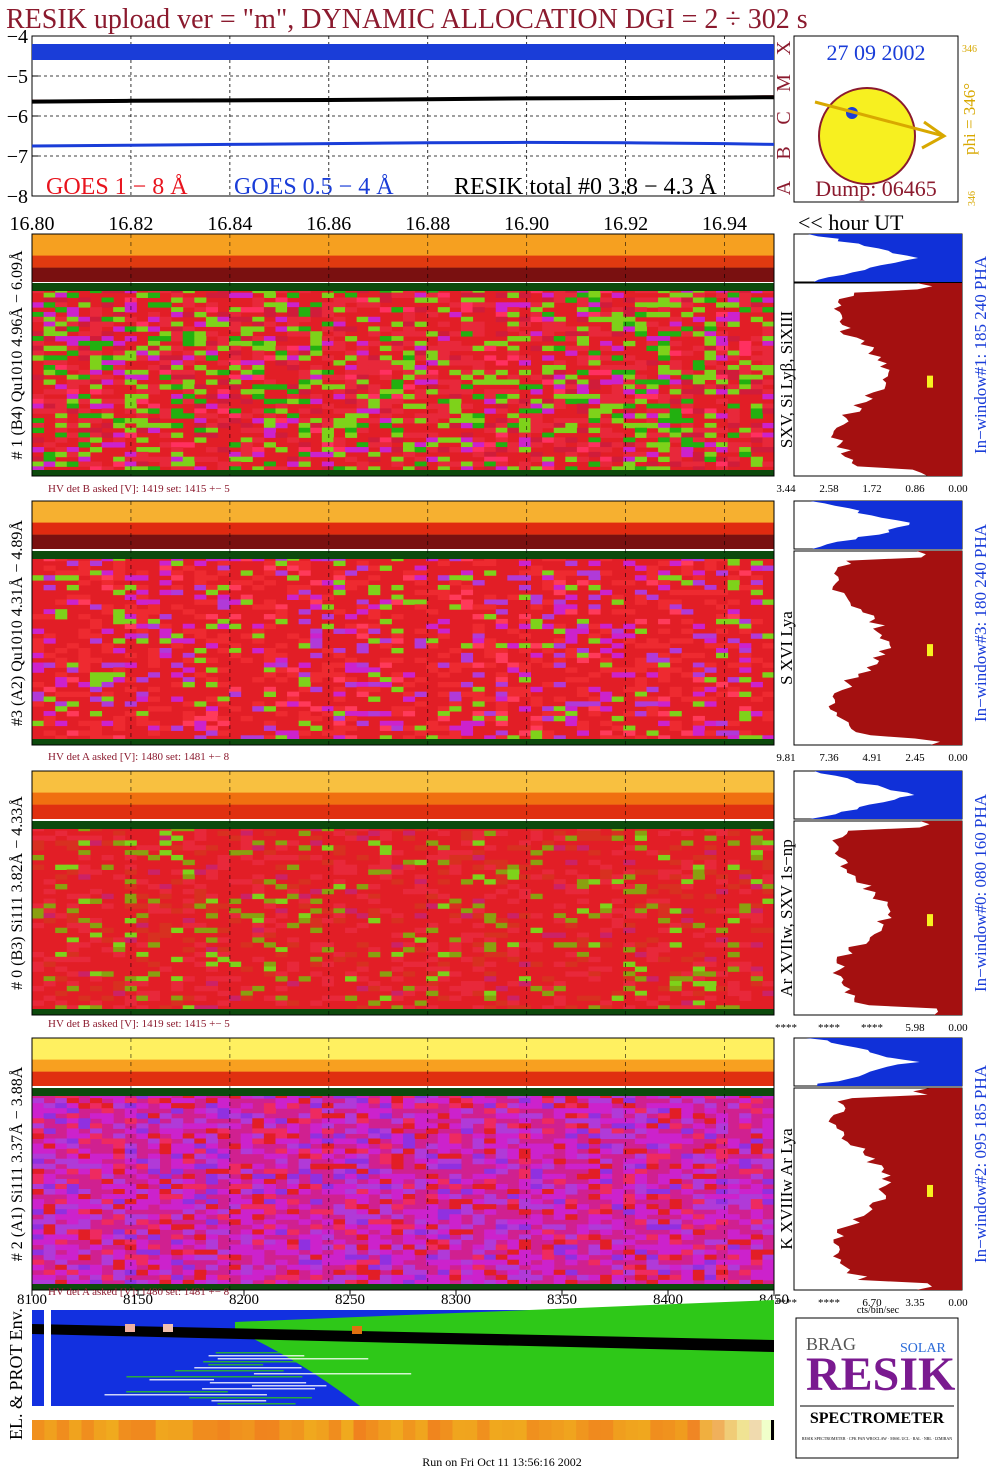  What do you see at coordinates (915, 489) in the screenshot?
I see `pha-tick-label: 0.86` at bounding box center [915, 489].